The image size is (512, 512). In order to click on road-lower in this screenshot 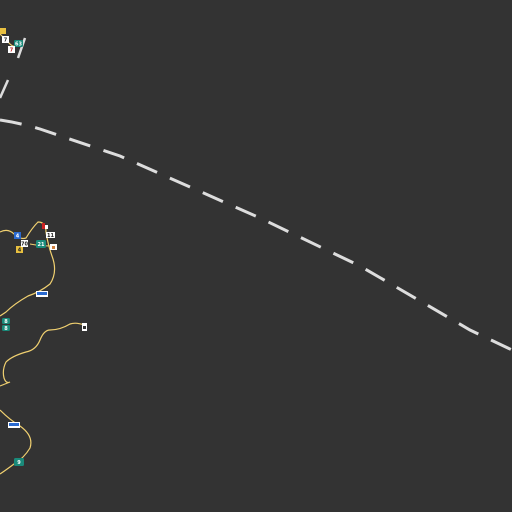, I will do `click(42, 354)`.